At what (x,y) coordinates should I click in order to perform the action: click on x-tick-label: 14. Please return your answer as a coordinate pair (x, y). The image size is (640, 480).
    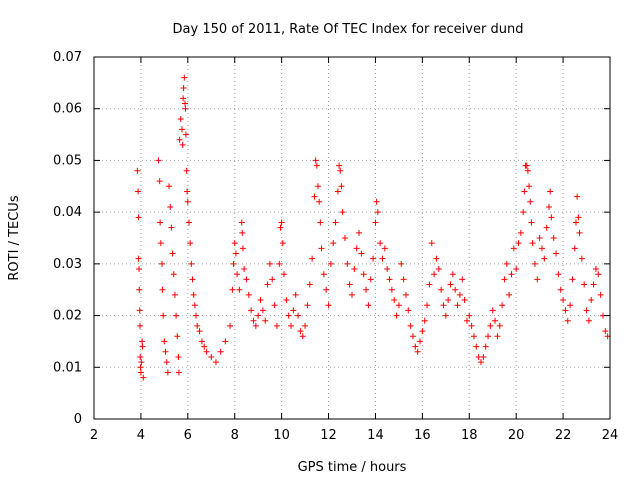
    Looking at the image, I should click on (375, 435).